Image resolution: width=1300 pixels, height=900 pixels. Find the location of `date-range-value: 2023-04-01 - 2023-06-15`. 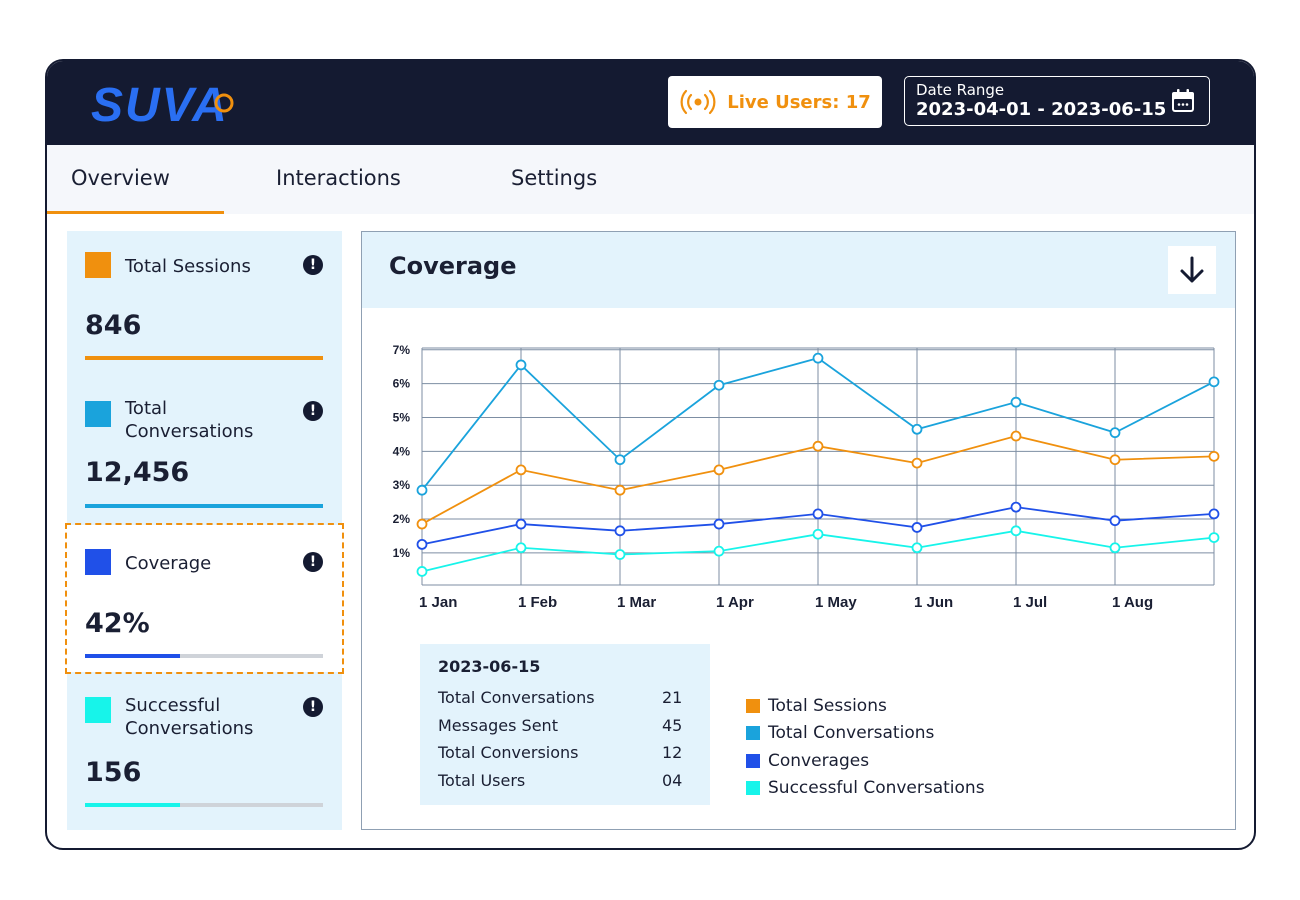

date-range-value: 2023-04-01 - 2023-06-15 is located at coordinates (1041, 109).